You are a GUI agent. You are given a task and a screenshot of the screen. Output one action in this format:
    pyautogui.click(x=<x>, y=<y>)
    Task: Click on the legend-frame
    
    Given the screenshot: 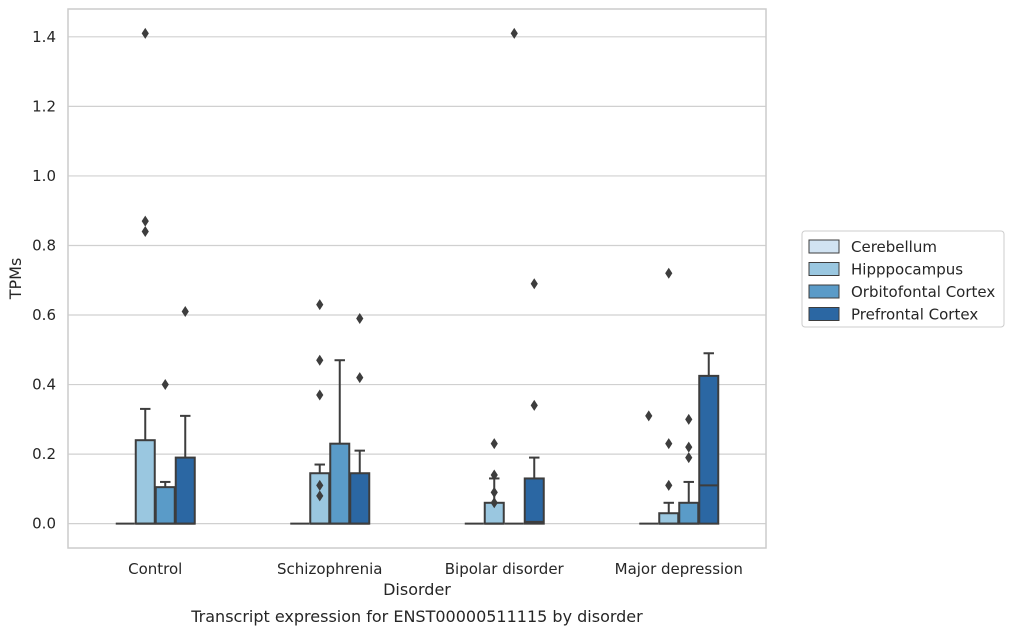 What is the action you would take?
    pyautogui.click(x=903, y=279)
    